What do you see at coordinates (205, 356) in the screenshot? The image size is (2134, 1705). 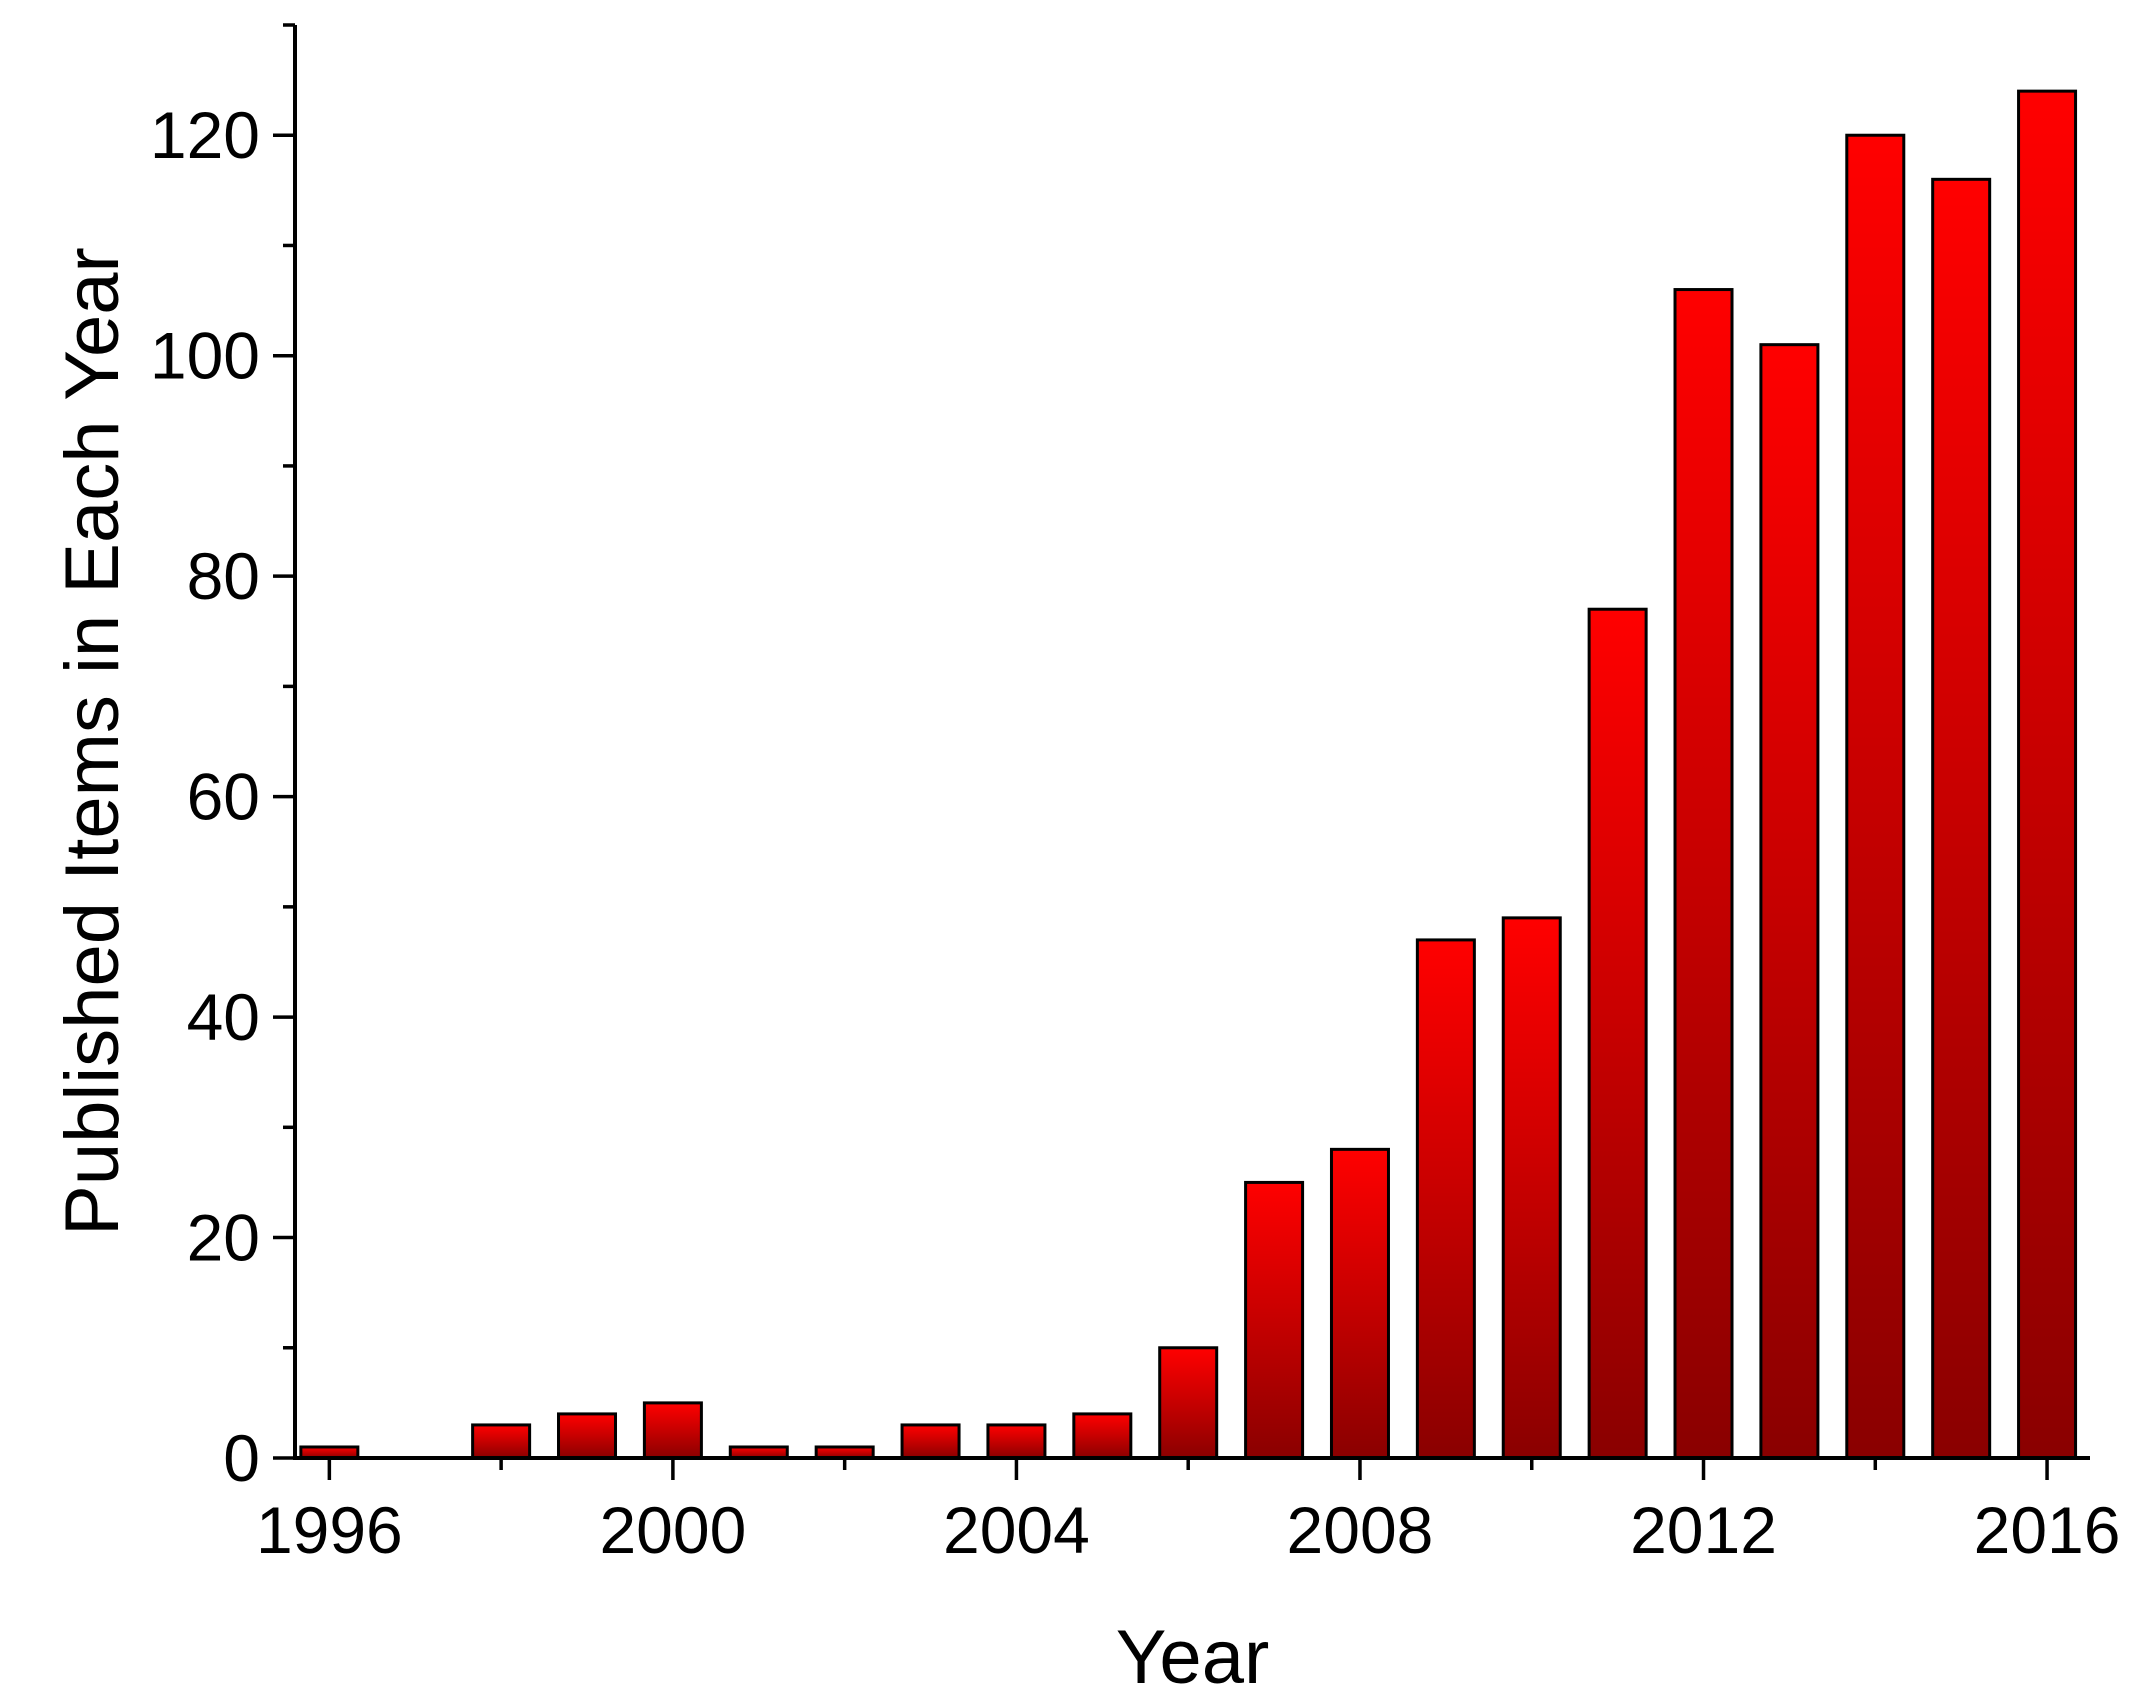 I see `y-tick-label: 100` at bounding box center [205, 356].